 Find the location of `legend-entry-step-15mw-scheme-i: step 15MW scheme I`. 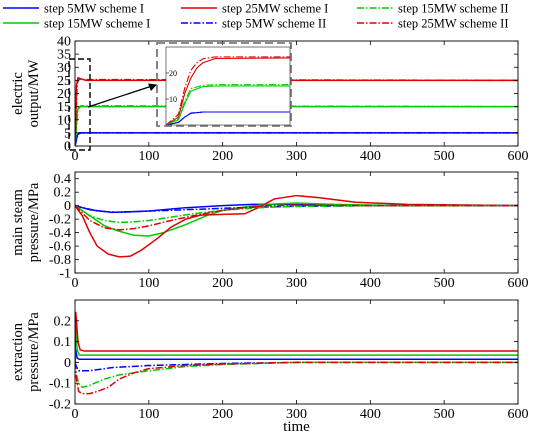

legend-entry-step-15mw-scheme-i: step 15MW scheme I is located at coordinates (76, 24).